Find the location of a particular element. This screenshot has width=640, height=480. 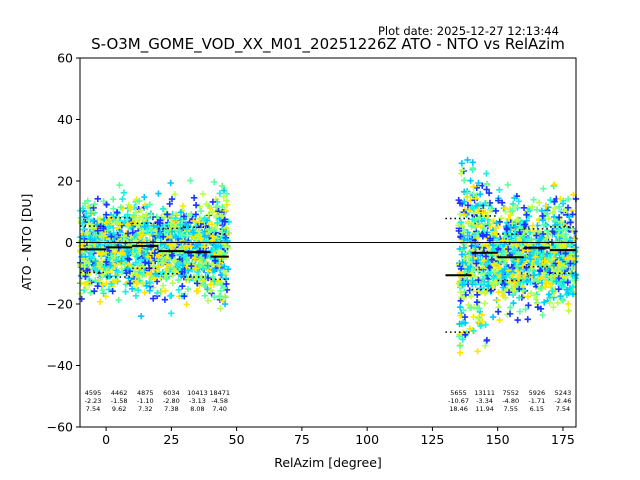

bin-annotation: 10413 -3.13 8.08 is located at coordinates (197, 401).